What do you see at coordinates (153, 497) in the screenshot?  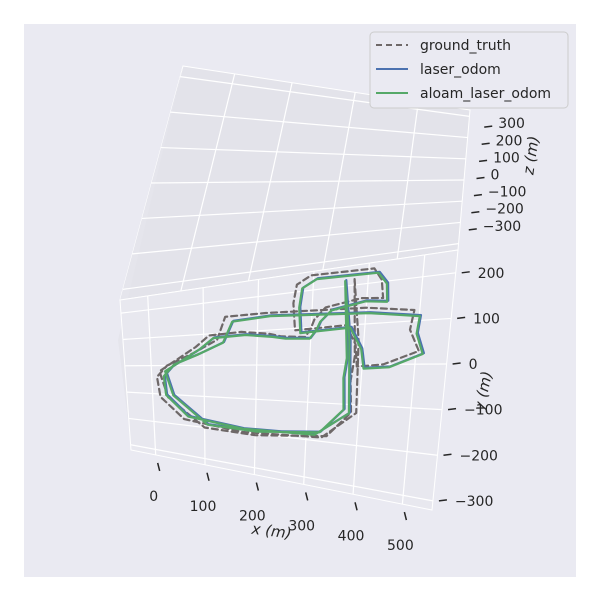 I see `x-tick-label-0: 0` at bounding box center [153, 497].